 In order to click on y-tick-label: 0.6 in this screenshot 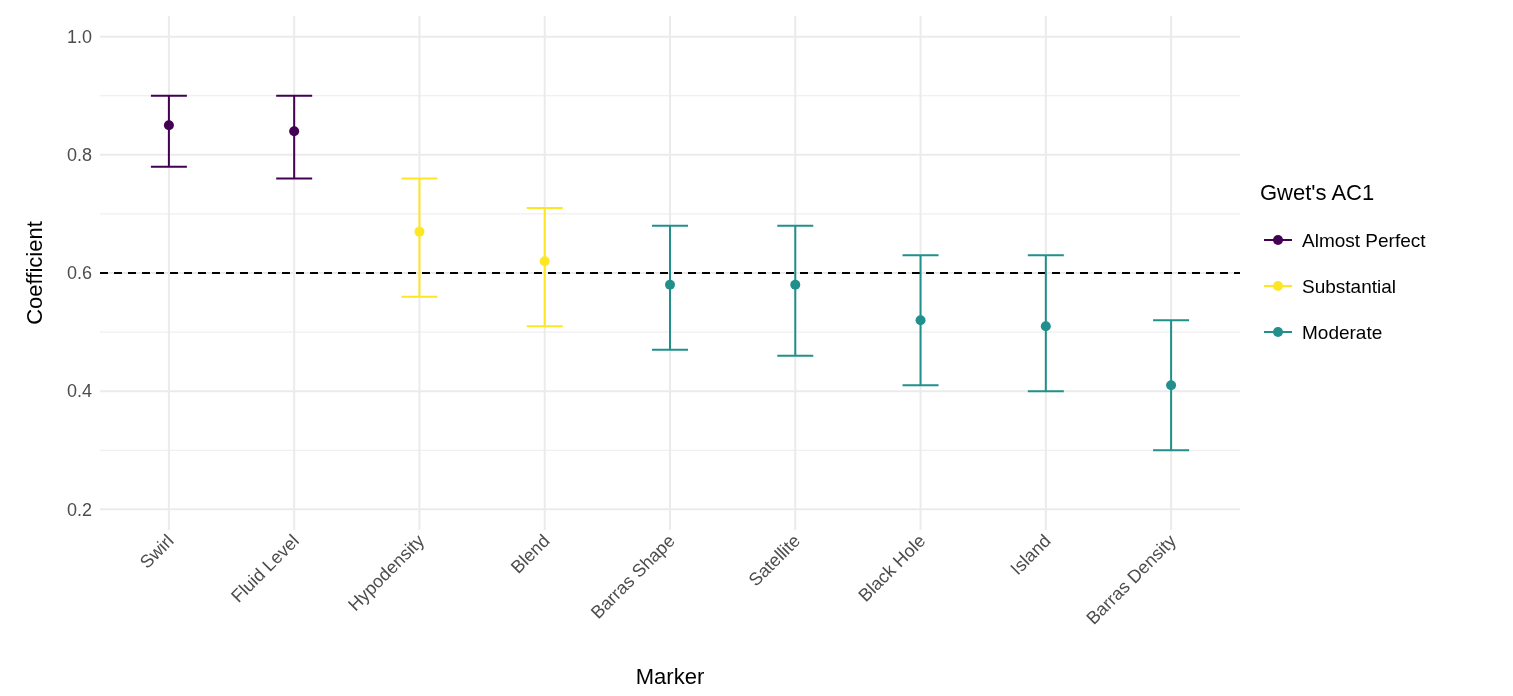, I will do `click(79, 273)`.